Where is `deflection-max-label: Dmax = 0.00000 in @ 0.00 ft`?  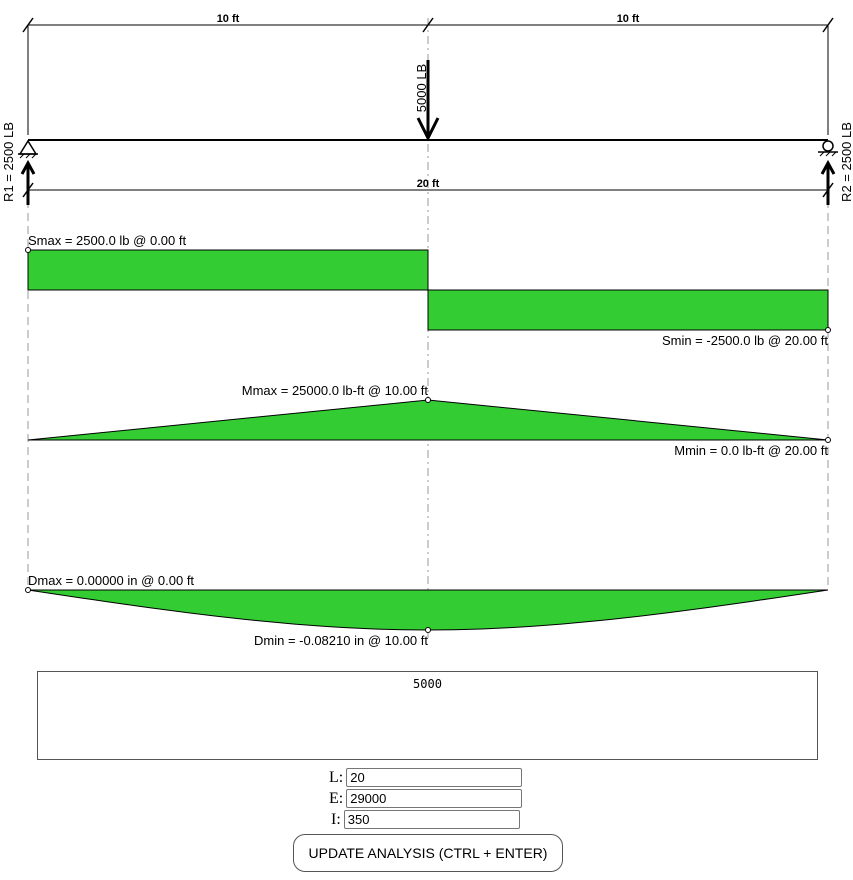
deflection-max-label: Dmax = 0.00000 in @ 0.00 ft is located at coordinates (111, 580).